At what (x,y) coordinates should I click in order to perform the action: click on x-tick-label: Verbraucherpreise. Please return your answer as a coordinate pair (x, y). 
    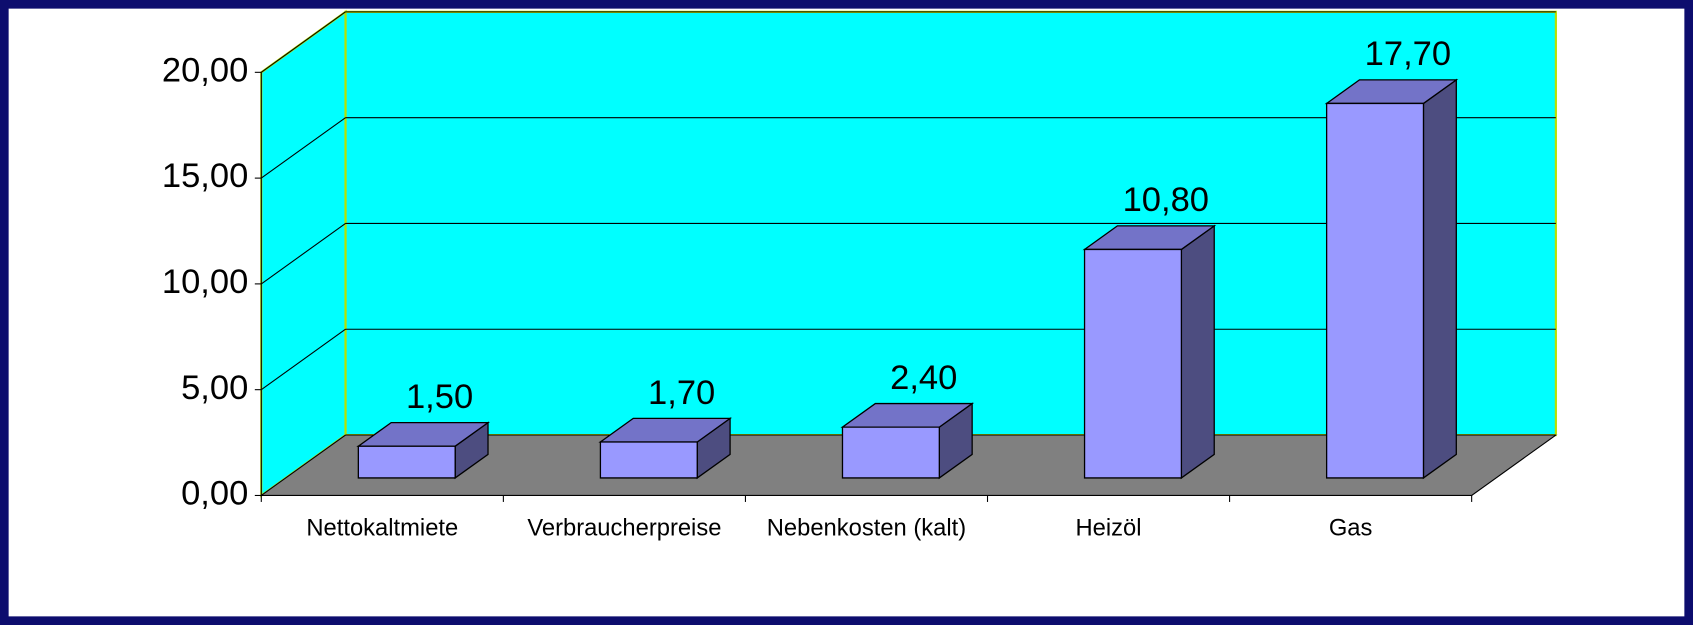
    Looking at the image, I should click on (624, 527).